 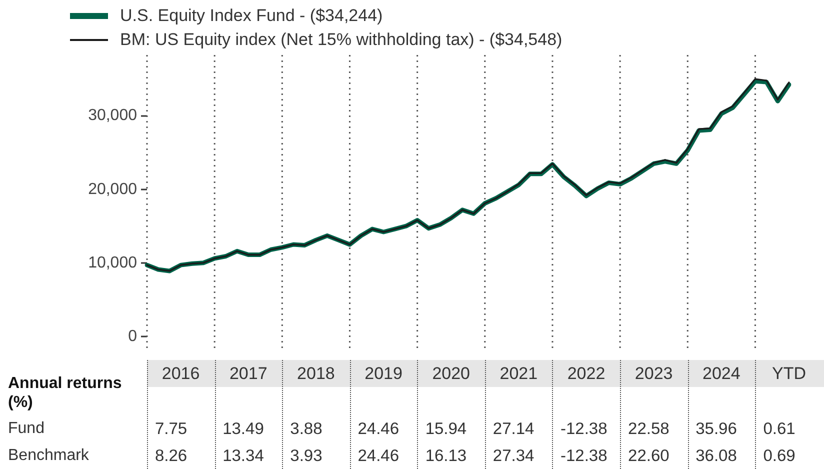 What do you see at coordinates (779, 429) in the screenshot?
I see `data-label: 0.61` at bounding box center [779, 429].